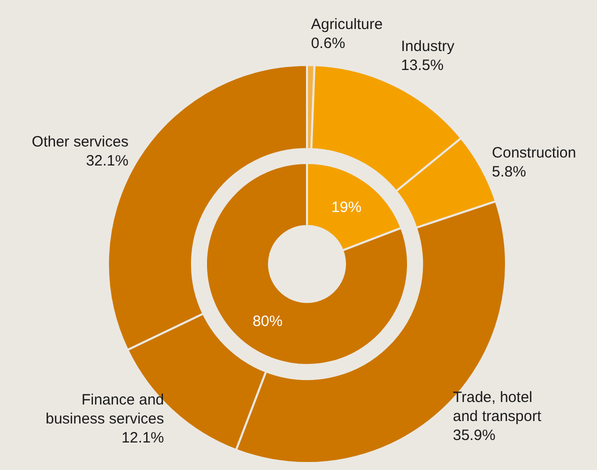 This screenshot has height=470, width=597. Describe the element at coordinates (105, 410) in the screenshot. I see `slice-label: Finance and business services` at that location.